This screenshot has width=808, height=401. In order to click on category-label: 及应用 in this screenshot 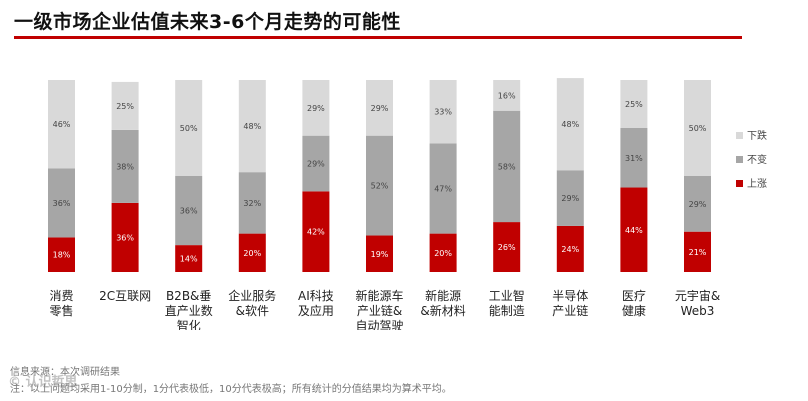, I will do `click(316, 310)`.